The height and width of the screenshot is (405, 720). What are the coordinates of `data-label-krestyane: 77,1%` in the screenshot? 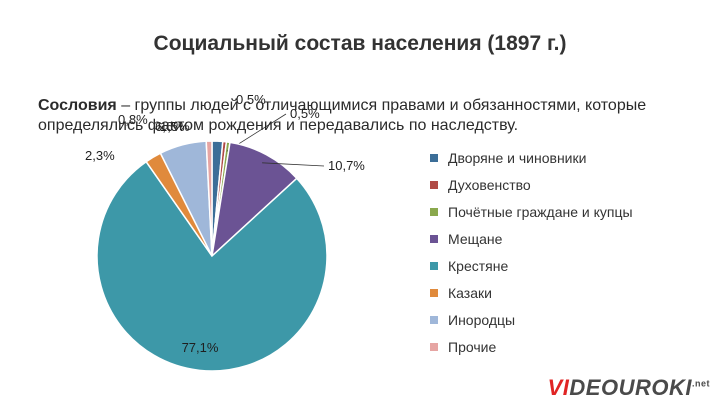 It's located at (200, 347).